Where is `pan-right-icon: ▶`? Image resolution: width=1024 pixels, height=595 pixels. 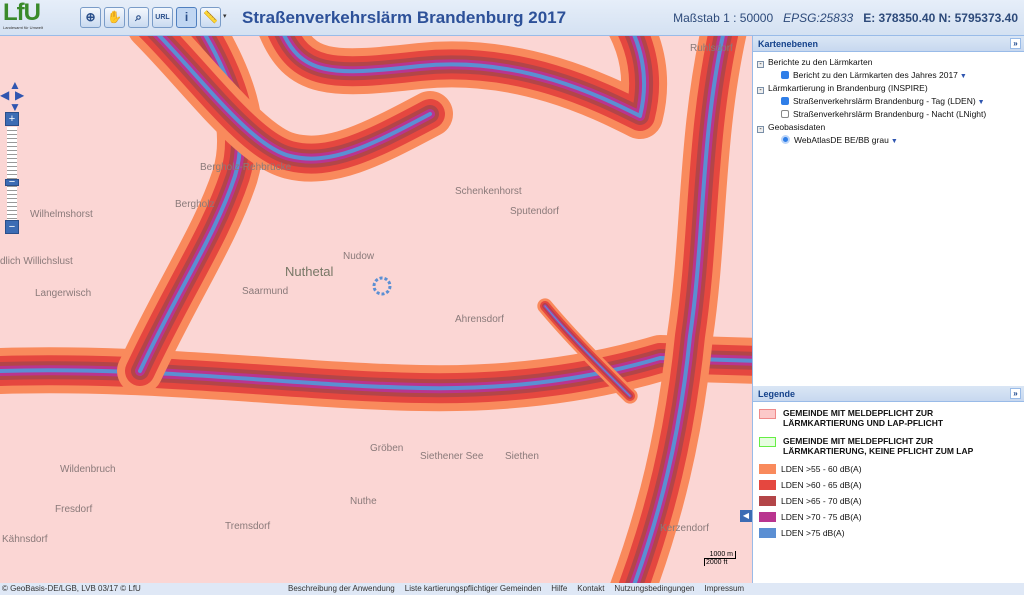
pan-right-icon: ▶ is located at coordinates (20, 95).